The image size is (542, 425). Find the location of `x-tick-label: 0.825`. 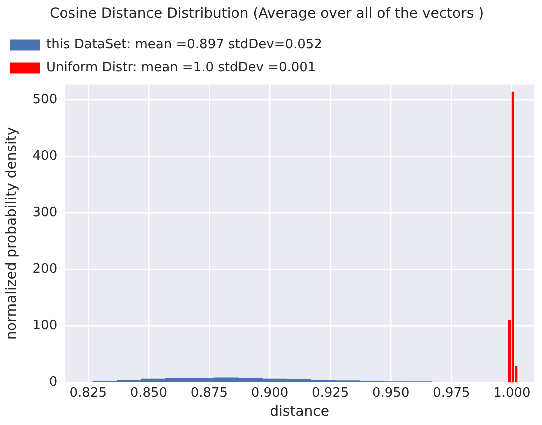

x-tick-label: 0.825 is located at coordinates (88, 393).